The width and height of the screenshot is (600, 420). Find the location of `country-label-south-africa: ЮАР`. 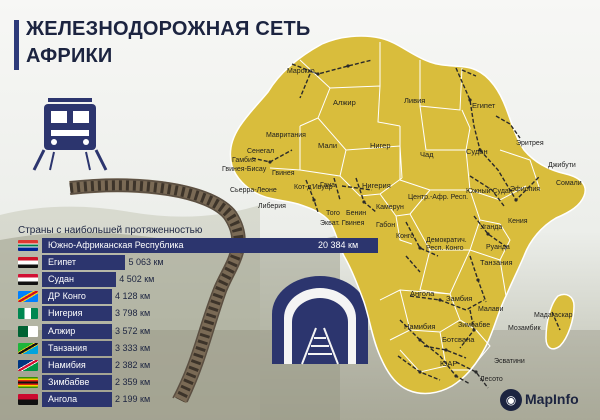

country-label-south-africa: ЮАР is located at coordinates (449, 363).